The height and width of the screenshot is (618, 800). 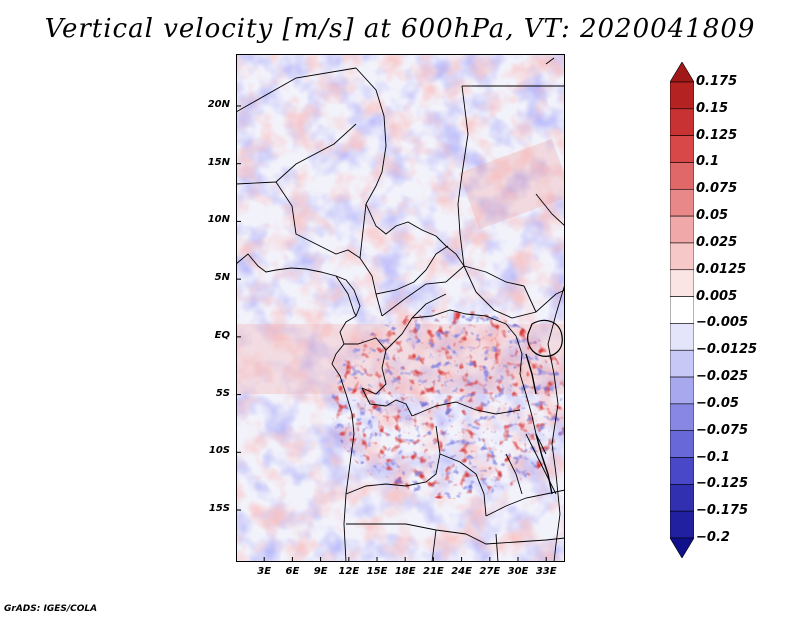 What do you see at coordinates (218, 104) in the screenshot?
I see `lat-label: 20N` at bounding box center [218, 104].